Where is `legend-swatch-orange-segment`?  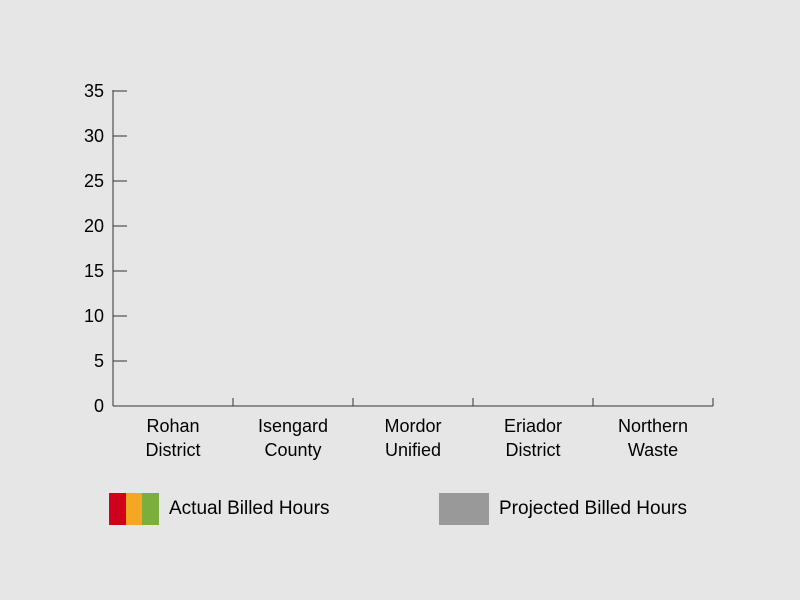 legend-swatch-orange-segment is located at coordinates (134, 509).